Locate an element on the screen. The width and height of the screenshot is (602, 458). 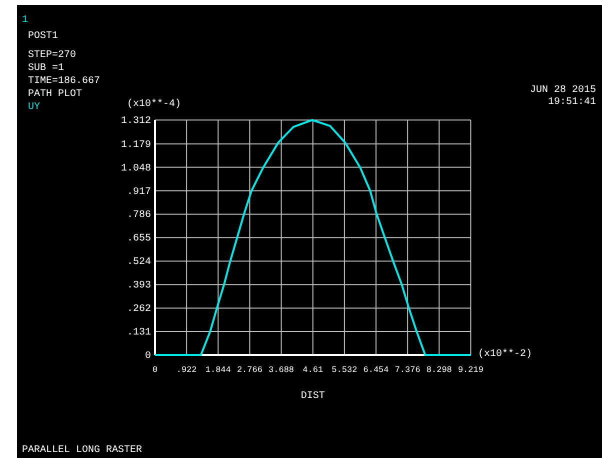
y-tick-label: 1.048 is located at coordinates (135, 168).